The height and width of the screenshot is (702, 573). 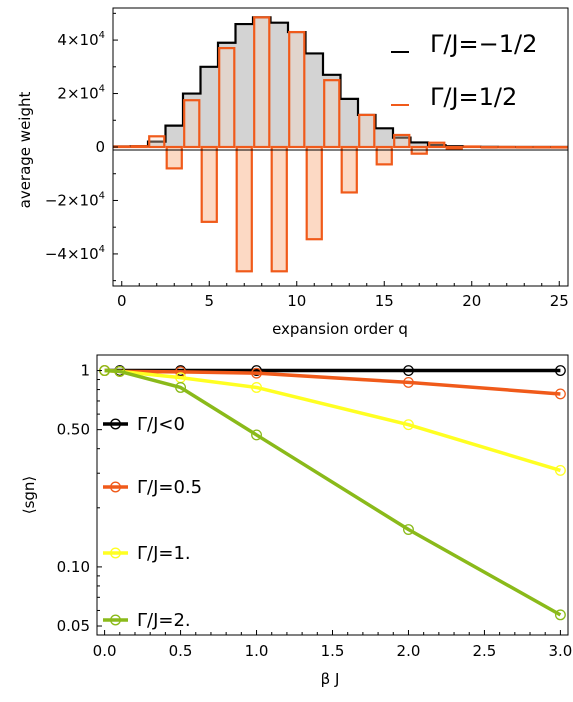 I want to click on sign-y-ticks: 1 0.50 0.10 0.05, so click(x=79, y=498).